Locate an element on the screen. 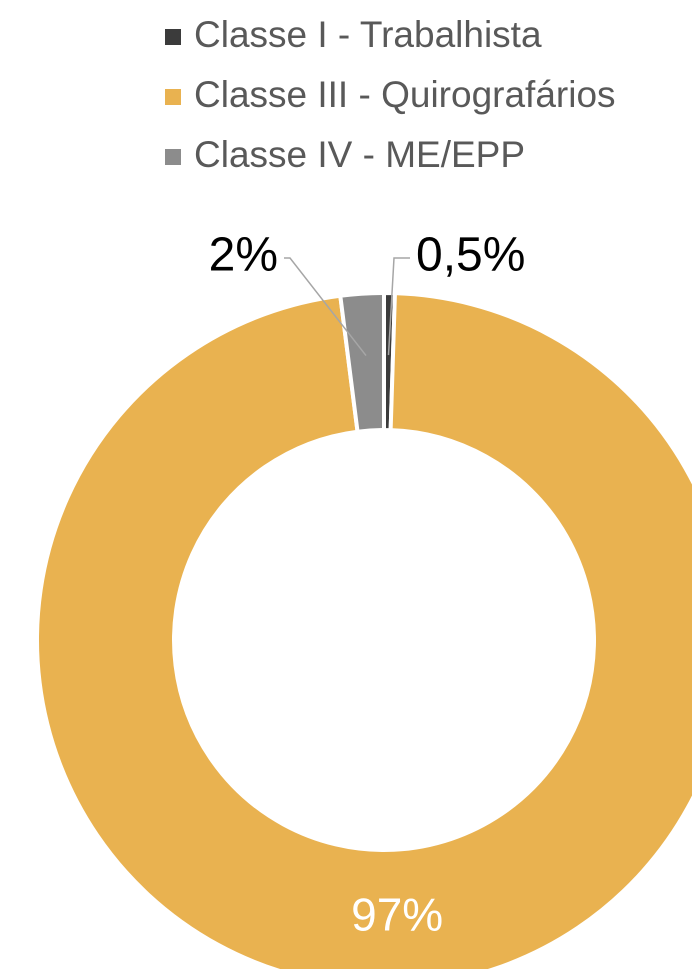  legend-label: Classe III - Quirografários is located at coordinates (405, 94).